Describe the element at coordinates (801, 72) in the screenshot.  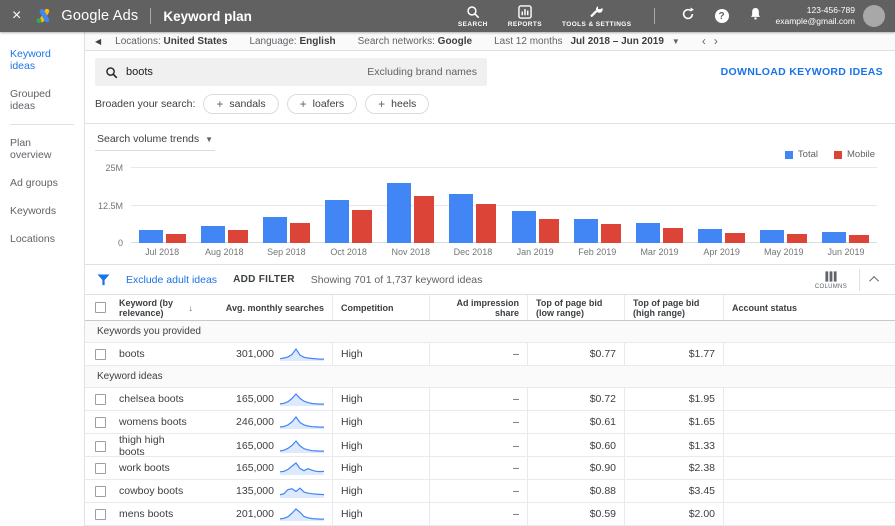
I see `download-keyword-ideas-button: DOWNLOAD KEYWORD IDEAS` at that location.